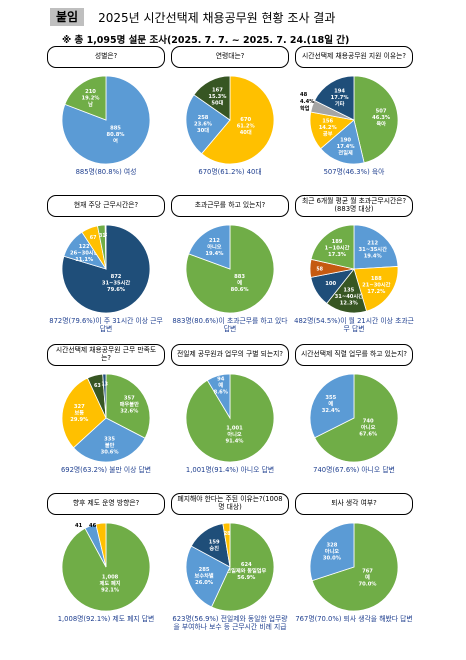 The height and width of the screenshot is (660, 466). I want to click on chart-caption: 740명(67.6%) 아니오 답변, so click(354, 470).